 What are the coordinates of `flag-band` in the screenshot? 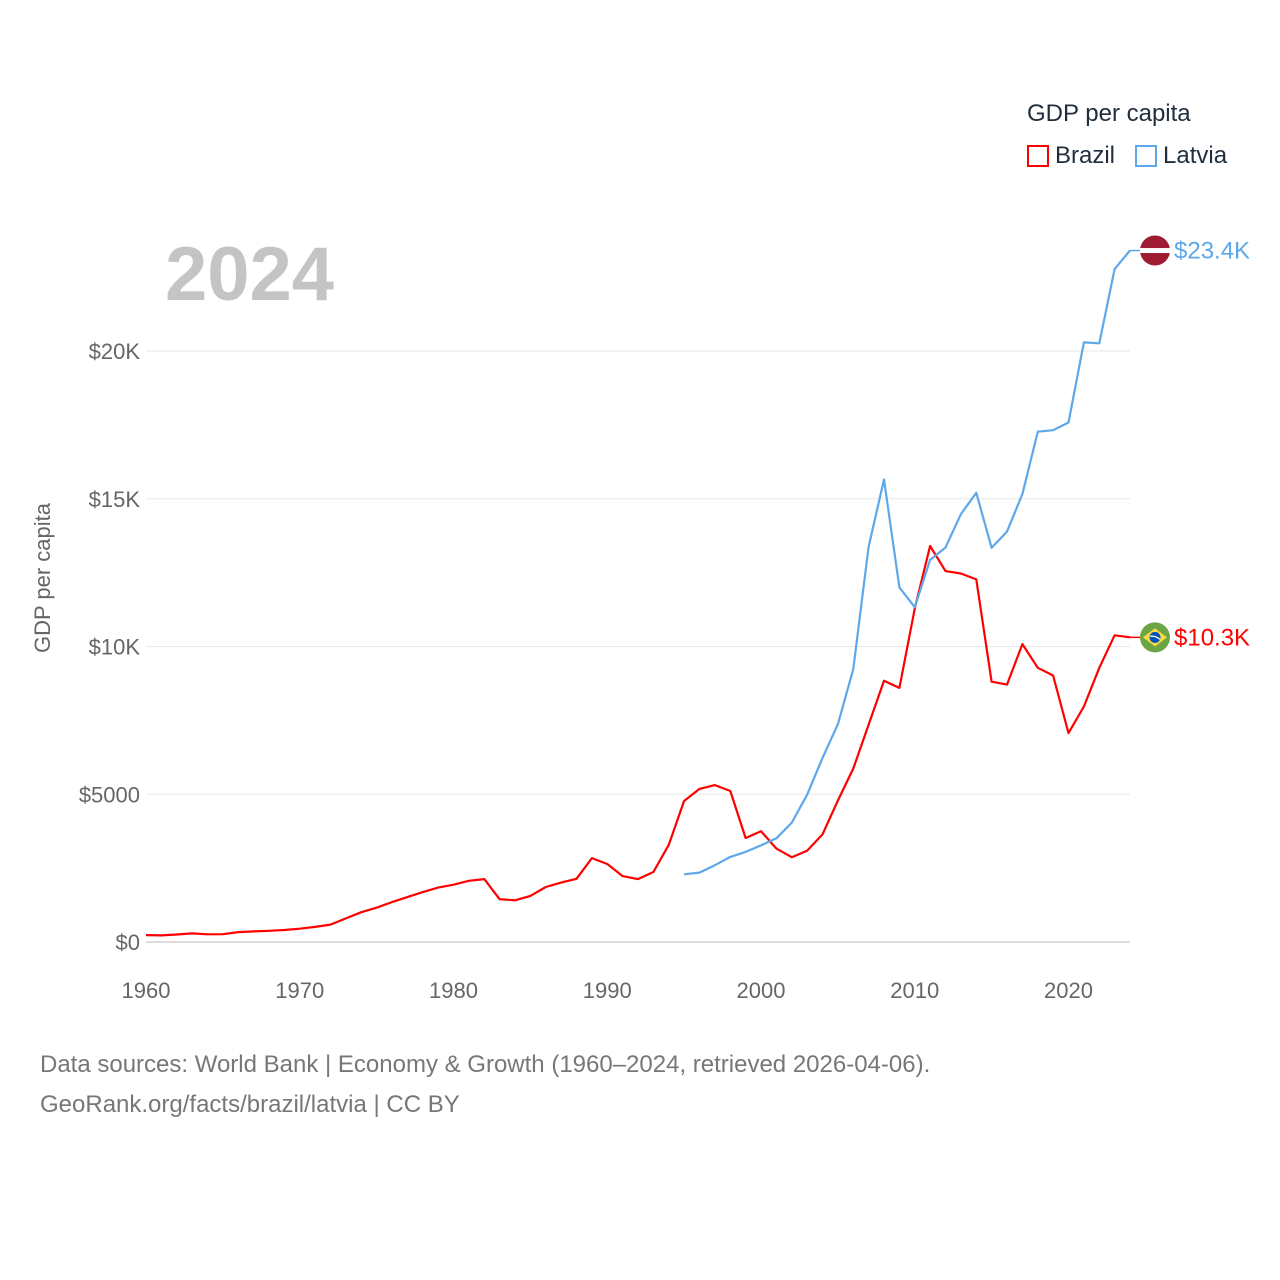 It's located at (1155, 637).